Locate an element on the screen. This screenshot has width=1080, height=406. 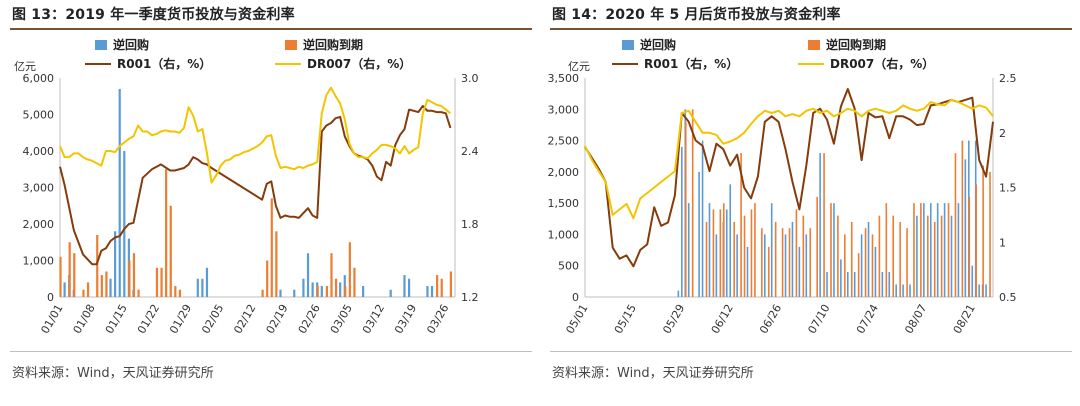
y-left-unit-label: 亿元 is located at coordinates (25, 66).